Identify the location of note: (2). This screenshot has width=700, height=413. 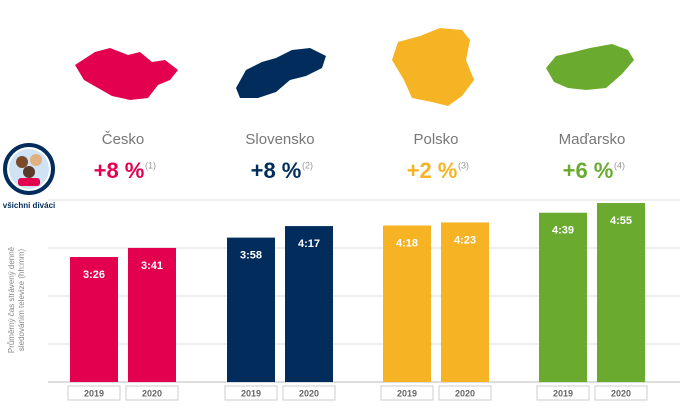
(307, 165).